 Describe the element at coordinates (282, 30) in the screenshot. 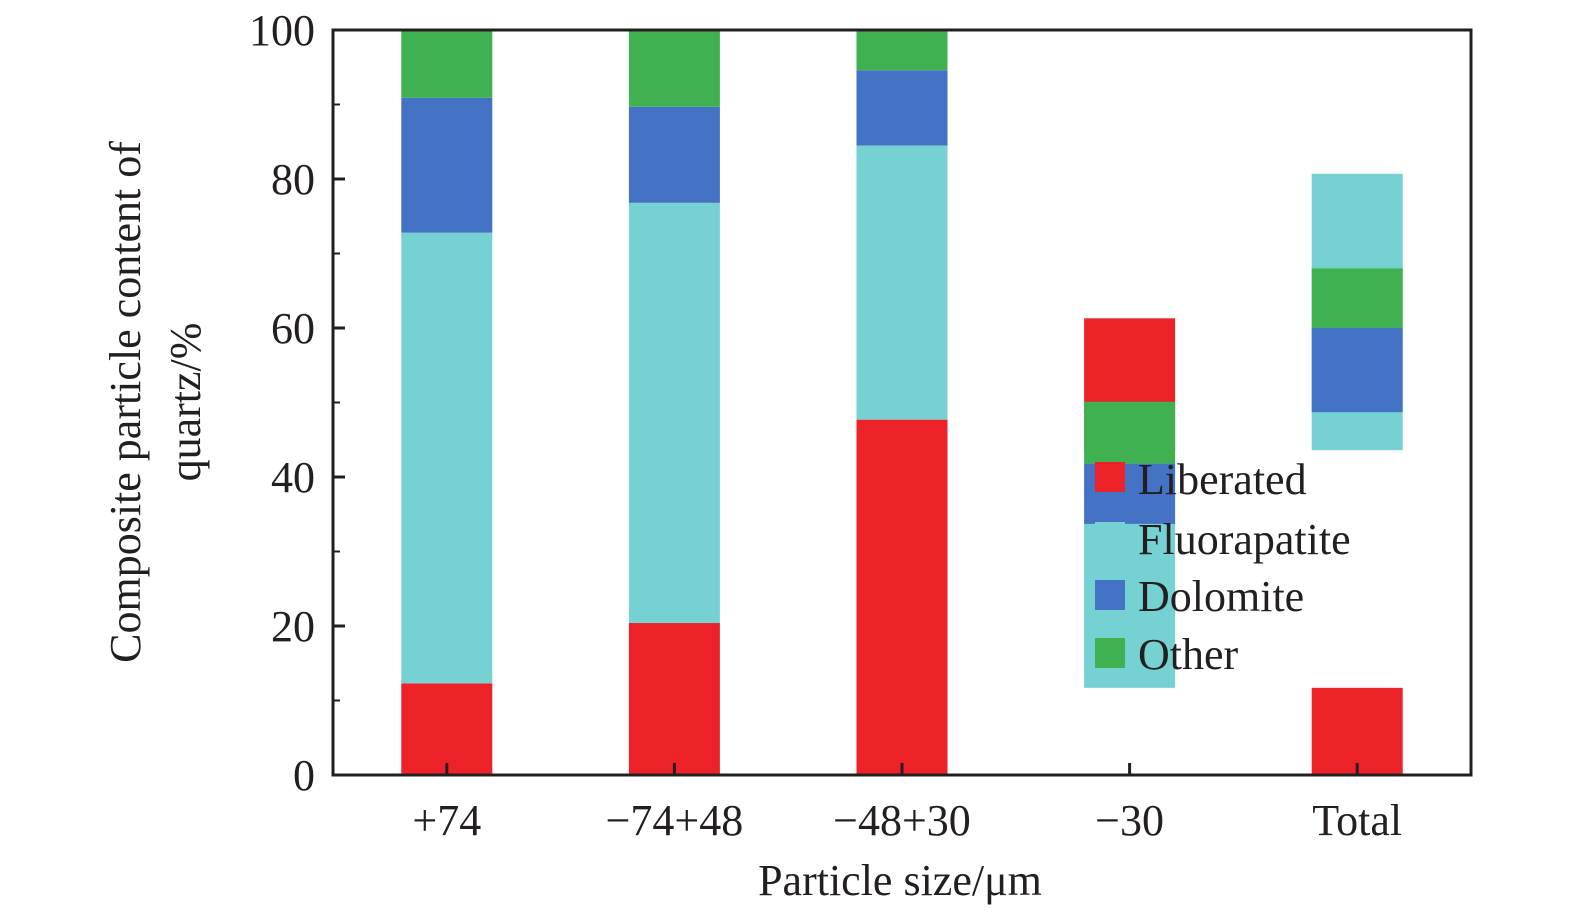

I see `y-tick-label-100: 100` at that location.